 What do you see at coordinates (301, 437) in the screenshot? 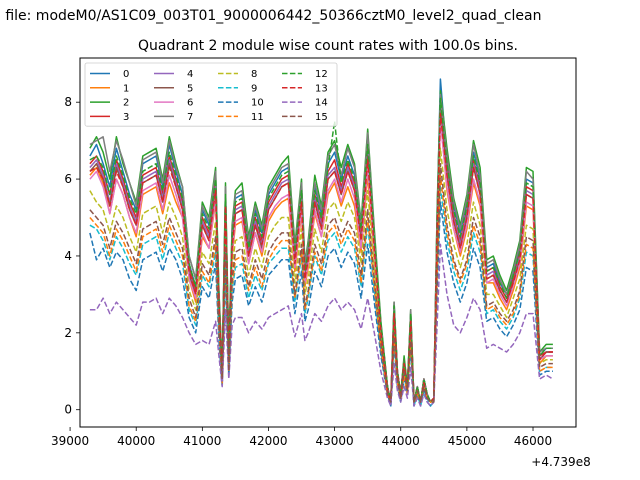
I see `x-axis: 39000 40000 41000 42000 43000 44000 45000 46000` at bounding box center [301, 437].